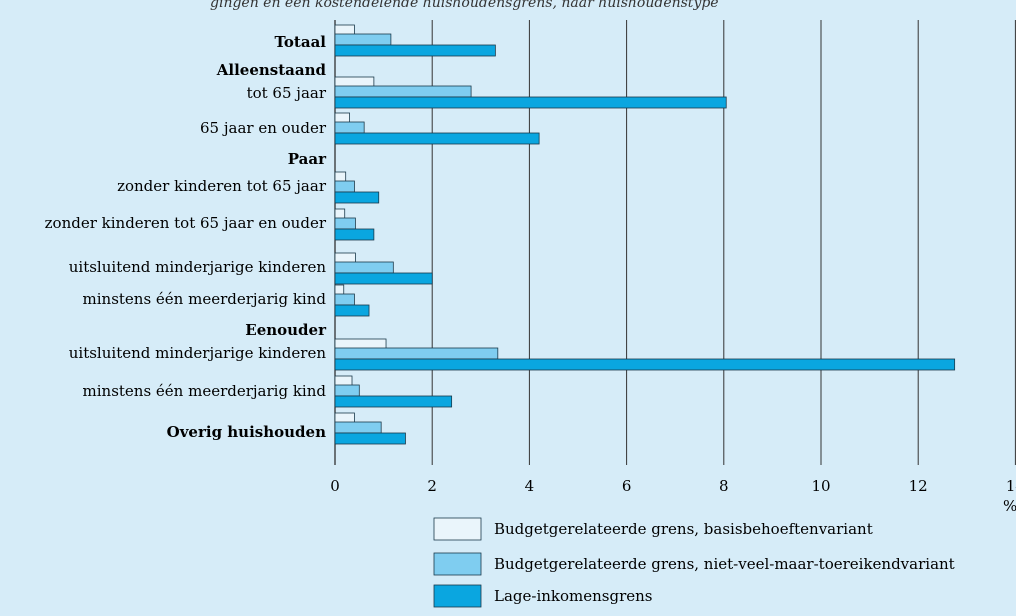 This screenshot has width=1016, height=616. I want to click on legend-label: Lage-inkomensgrens, so click(573, 596).